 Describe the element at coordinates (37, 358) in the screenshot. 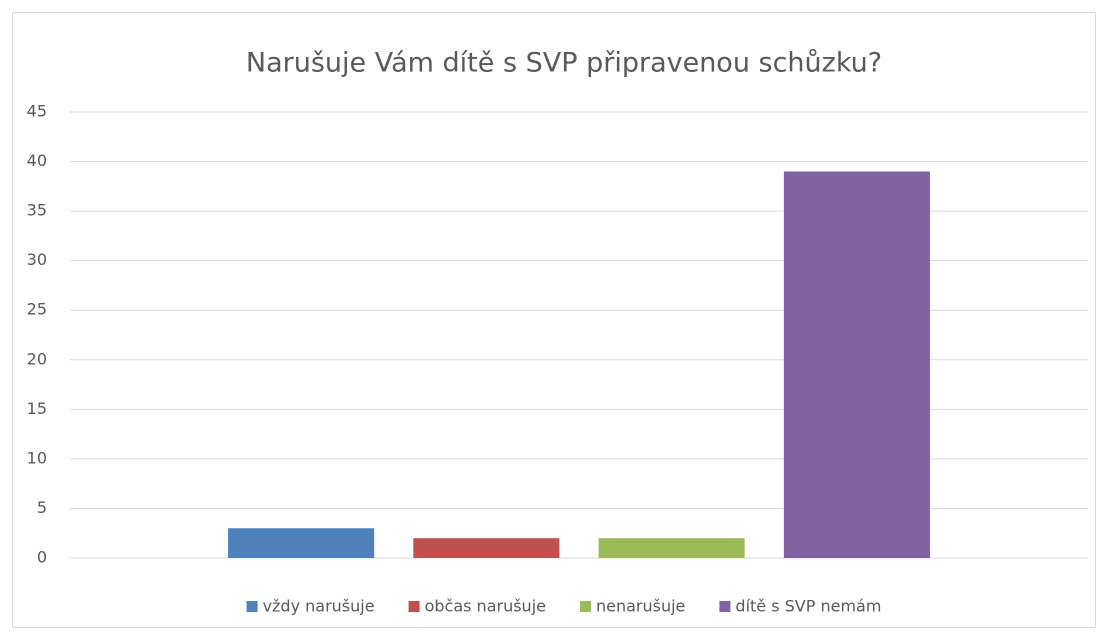

I see `y-tick-label: 20` at that location.